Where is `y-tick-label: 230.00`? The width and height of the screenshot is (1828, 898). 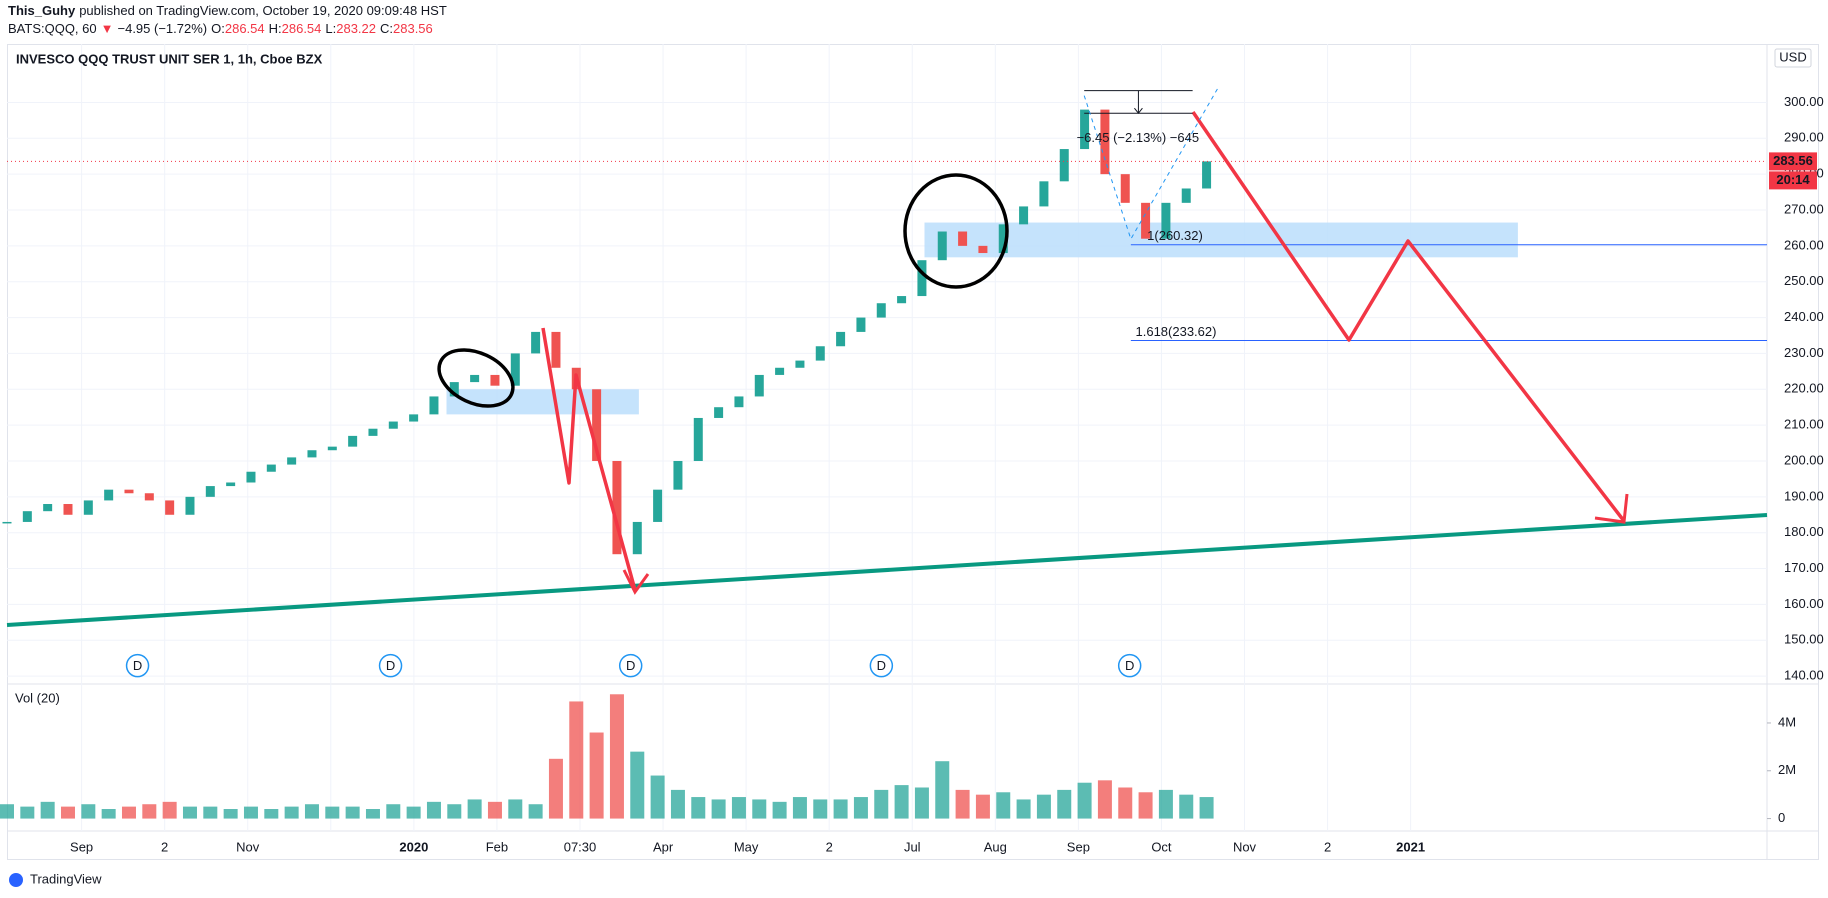
y-tick-label: 230.00 is located at coordinates (1804, 352).